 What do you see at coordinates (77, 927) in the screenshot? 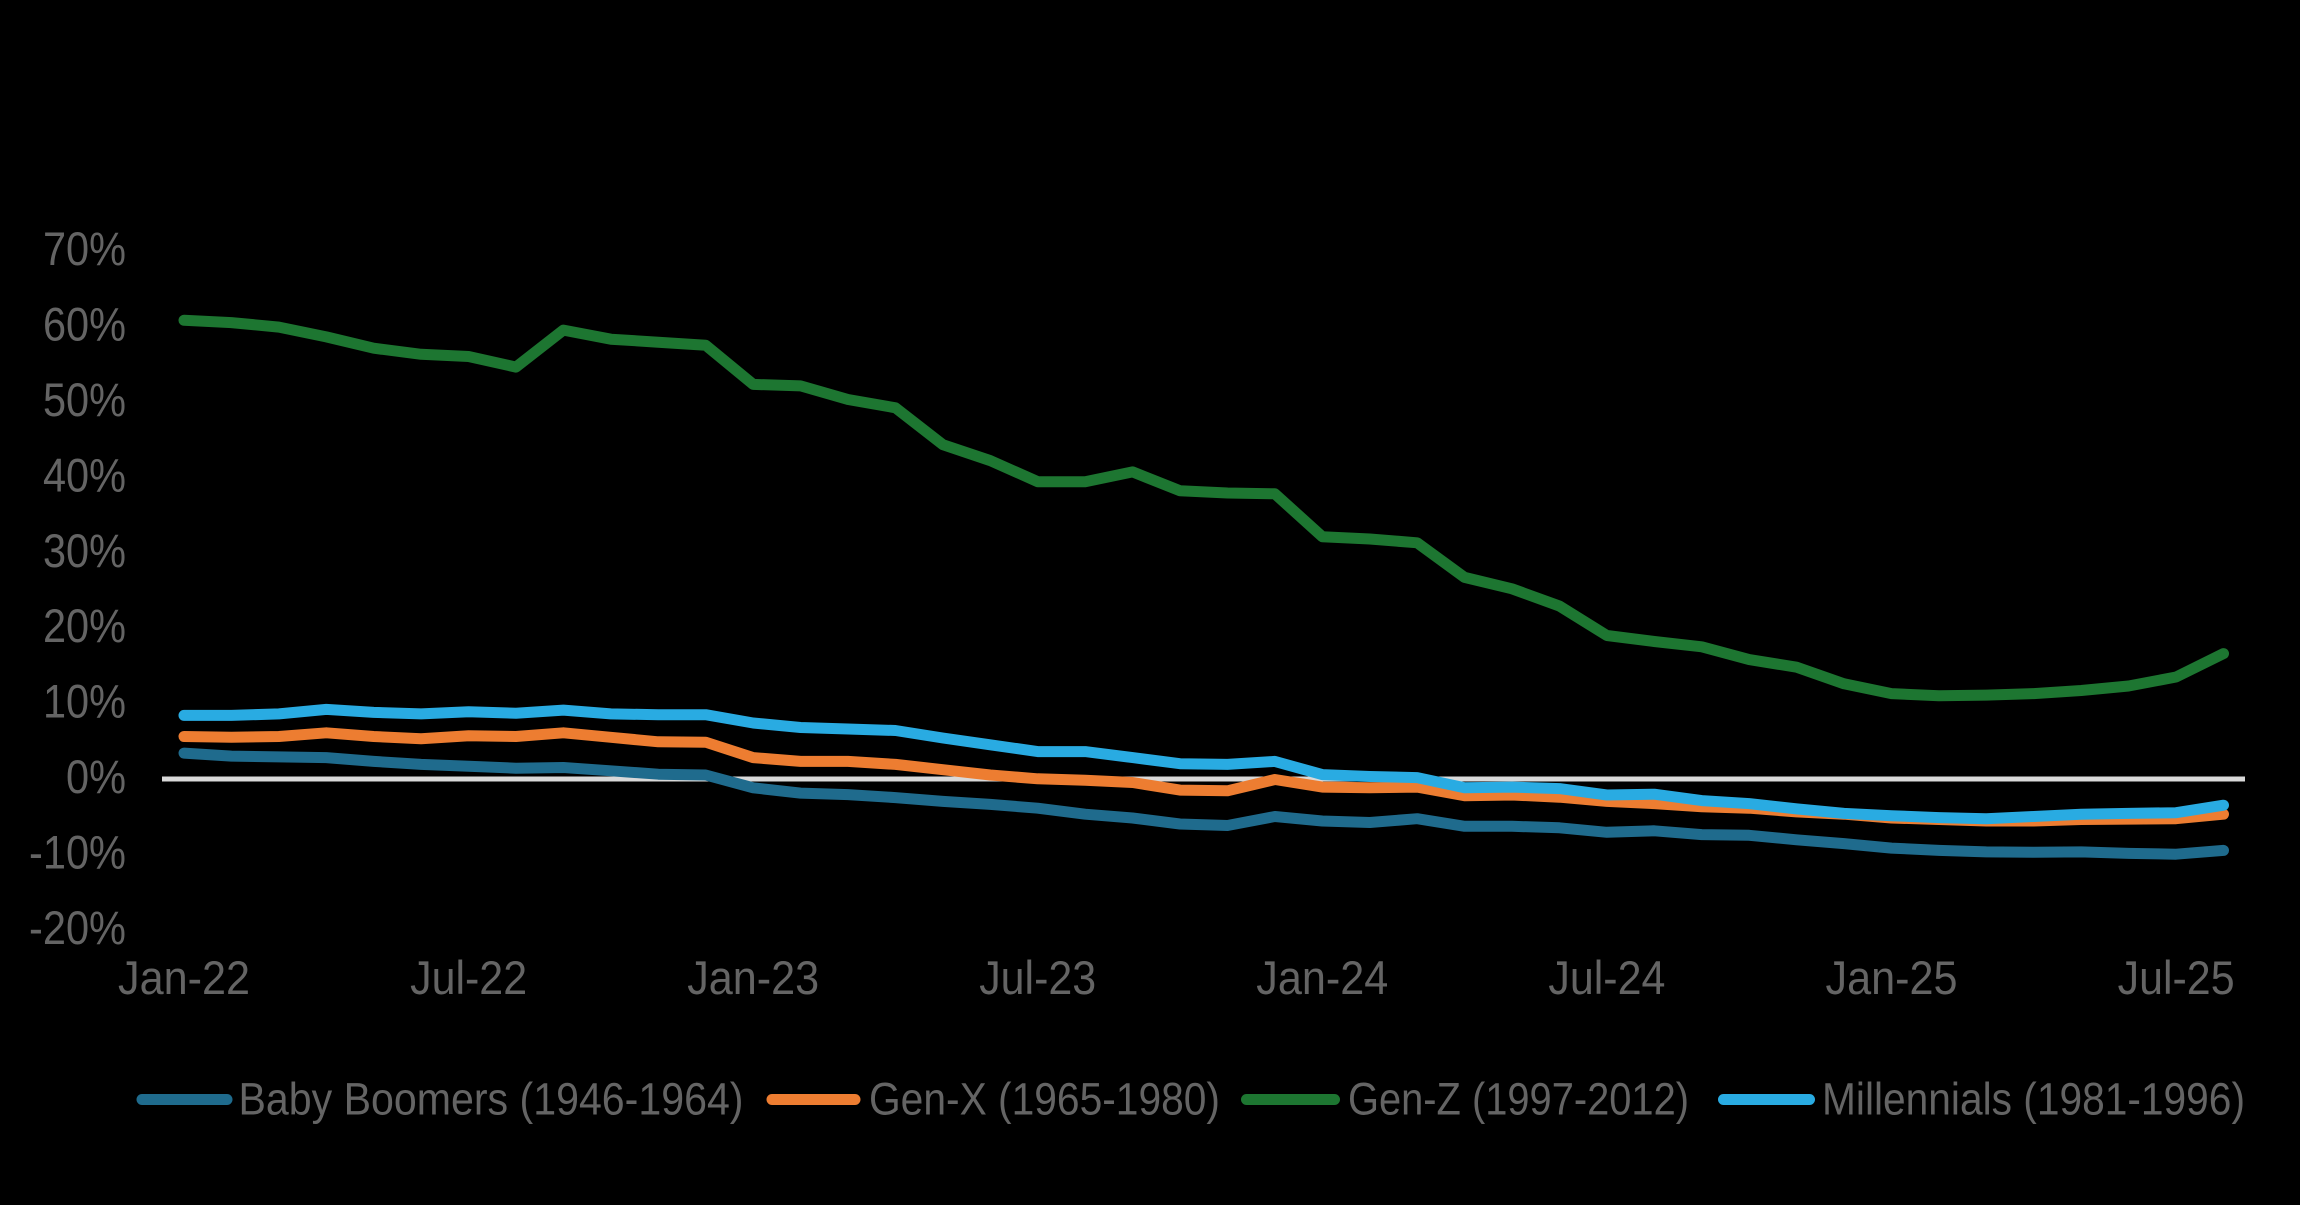
I see `svg-text: -20%` at bounding box center [77, 927].